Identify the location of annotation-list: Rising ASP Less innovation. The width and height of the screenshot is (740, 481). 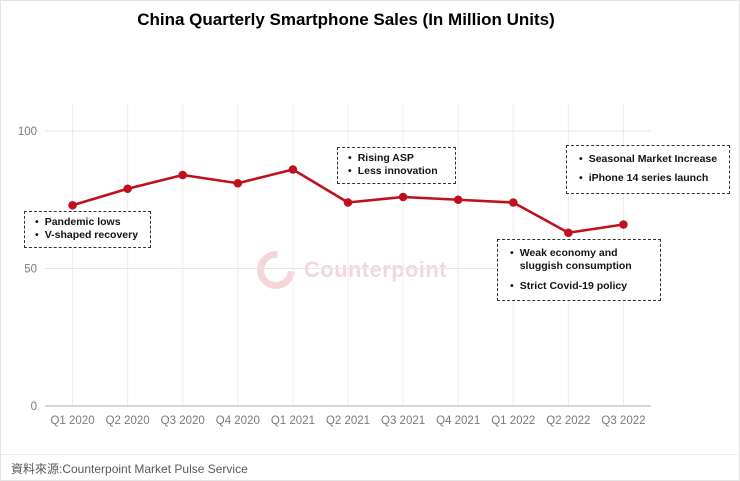
(398, 165).